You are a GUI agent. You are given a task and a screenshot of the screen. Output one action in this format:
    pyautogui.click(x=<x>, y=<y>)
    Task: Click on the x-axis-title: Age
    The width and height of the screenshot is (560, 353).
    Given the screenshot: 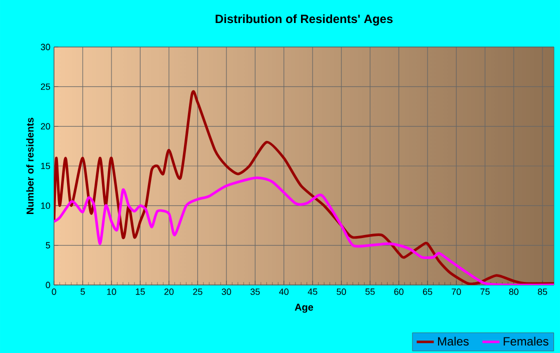 What is the action you would take?
    pyautogui.click(x=304, y=308)
    